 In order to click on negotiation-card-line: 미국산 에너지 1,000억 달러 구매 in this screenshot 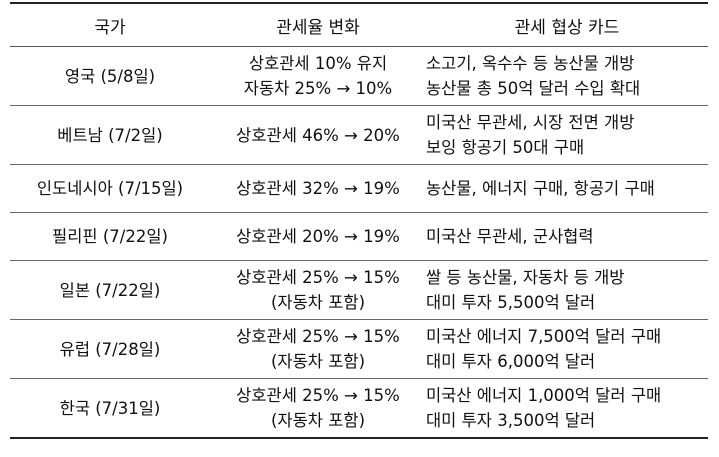, I will do `click(544, 395)`.